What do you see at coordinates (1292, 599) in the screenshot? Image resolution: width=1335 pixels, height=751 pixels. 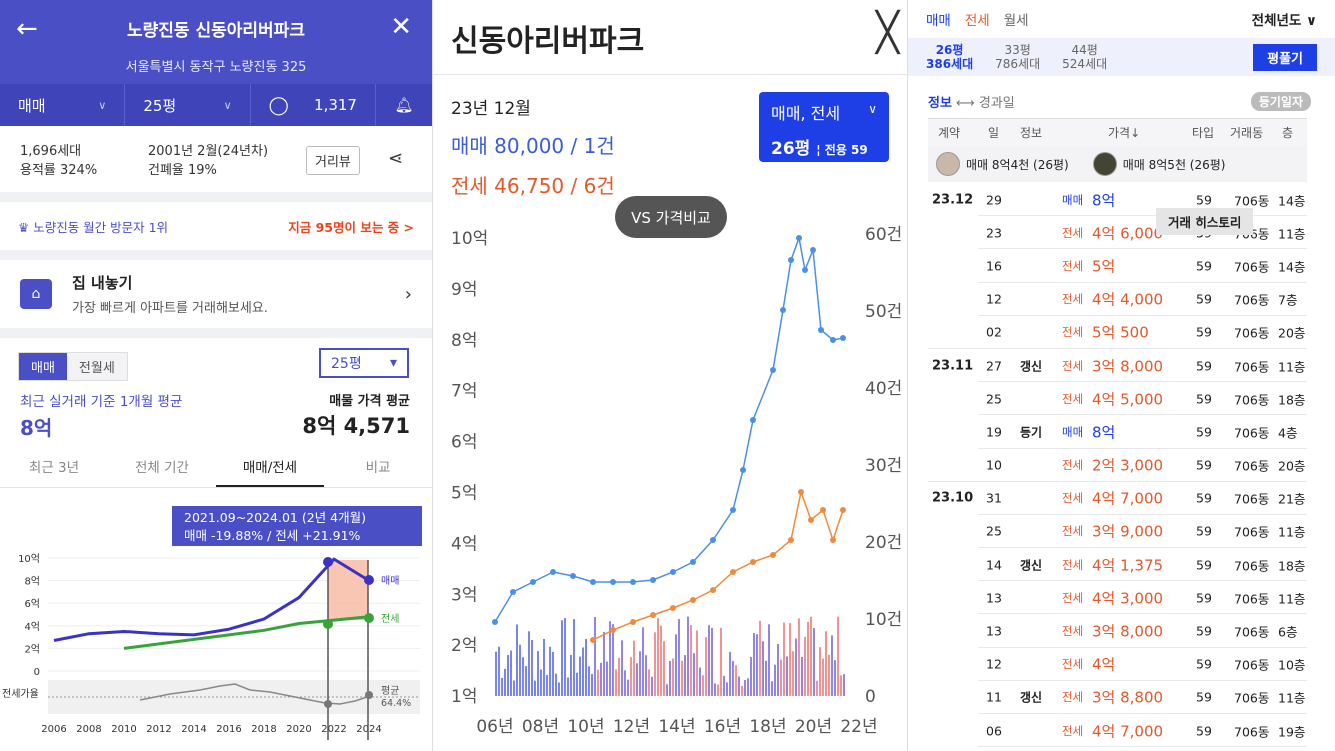 I see `floor: 11층` at bounding box center [1292, 599].